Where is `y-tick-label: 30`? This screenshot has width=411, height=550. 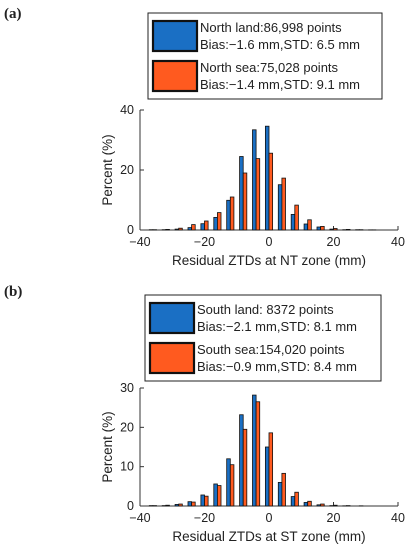 y-tick-label: 30 is located at coordinates (127, 388).